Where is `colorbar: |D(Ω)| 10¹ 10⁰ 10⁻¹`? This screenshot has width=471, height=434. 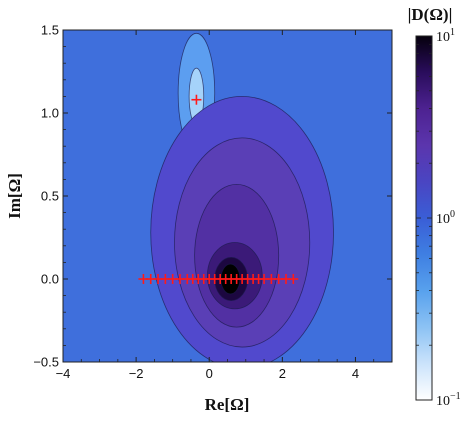
colorbar: |D(Ω)| 10¹ 10⁰ 10⁻¹ is located at coordinates (434, 207).